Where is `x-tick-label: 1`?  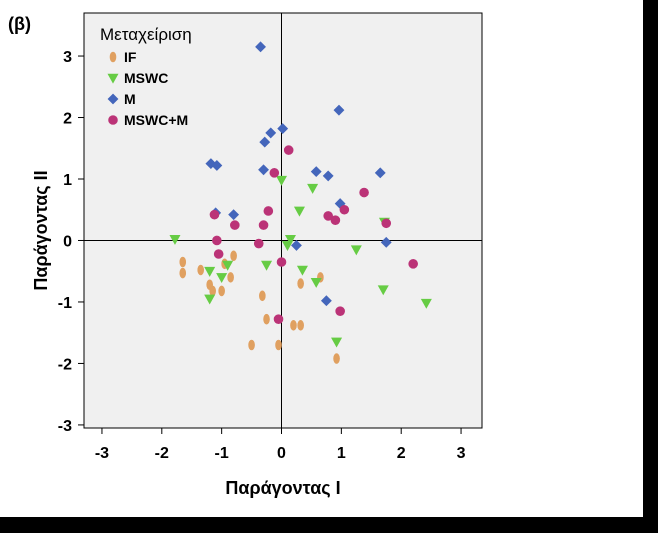
x-tick-label: 1 is located at coordinates (341, 453).